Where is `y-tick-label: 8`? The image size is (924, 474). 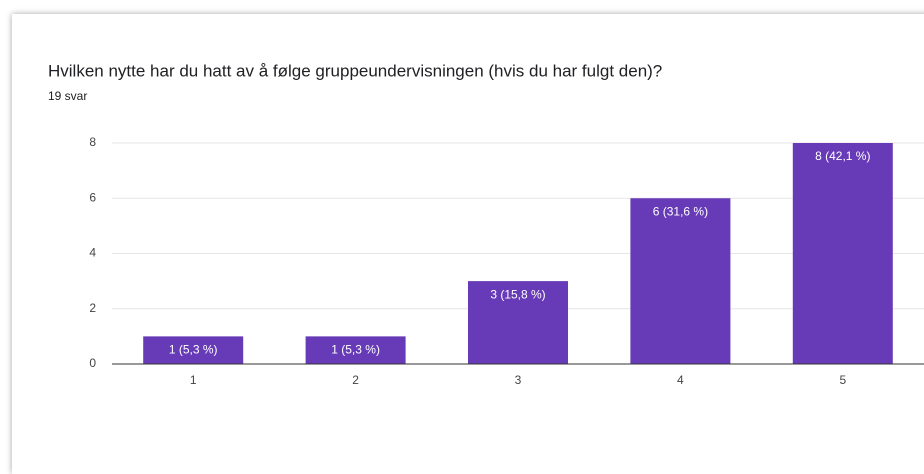 y-tick-label: 8 is located at coordinates (92, 142).